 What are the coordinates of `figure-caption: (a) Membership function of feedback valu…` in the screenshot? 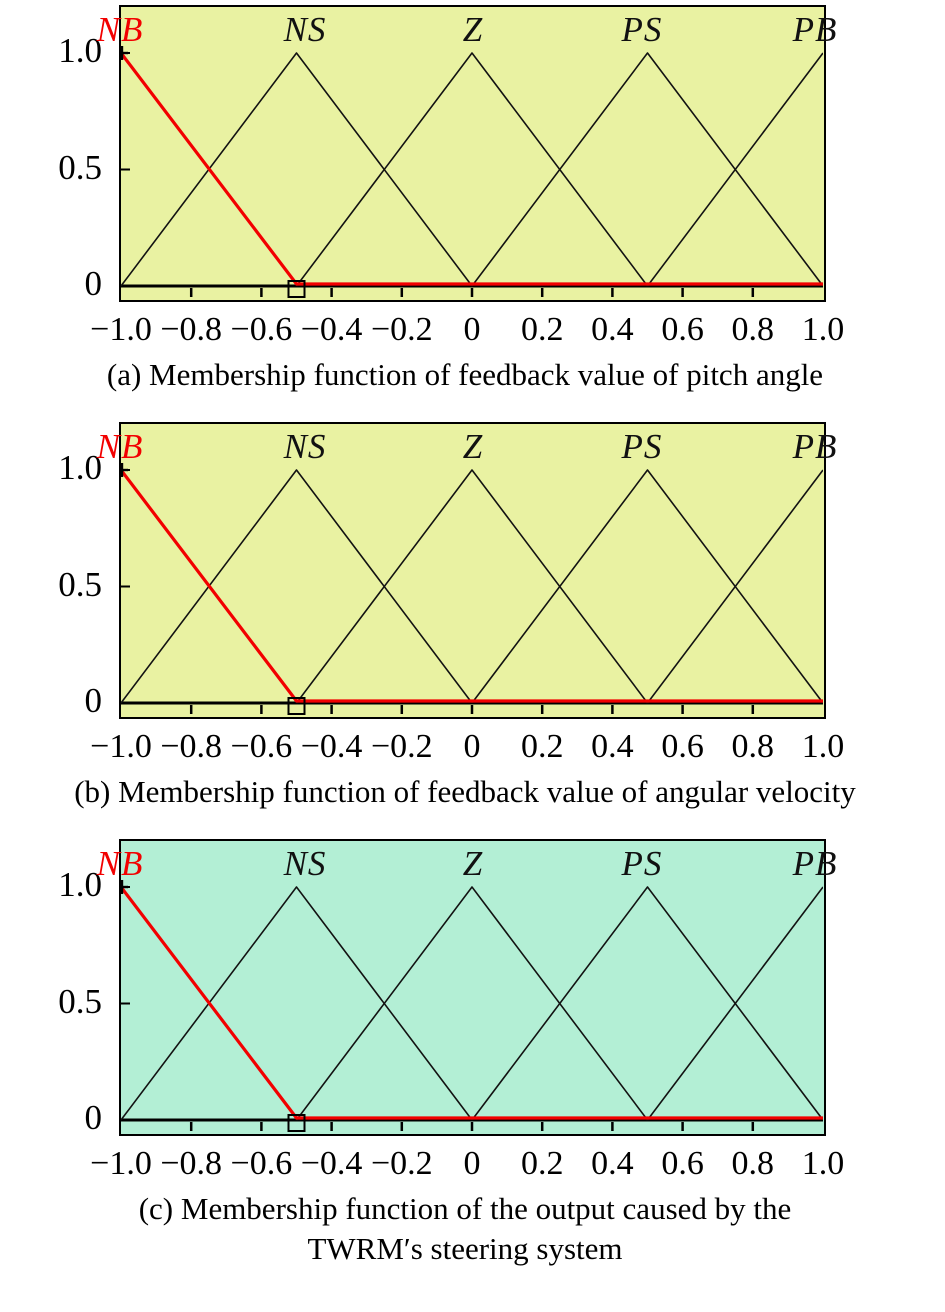 It's located at (465, 374).